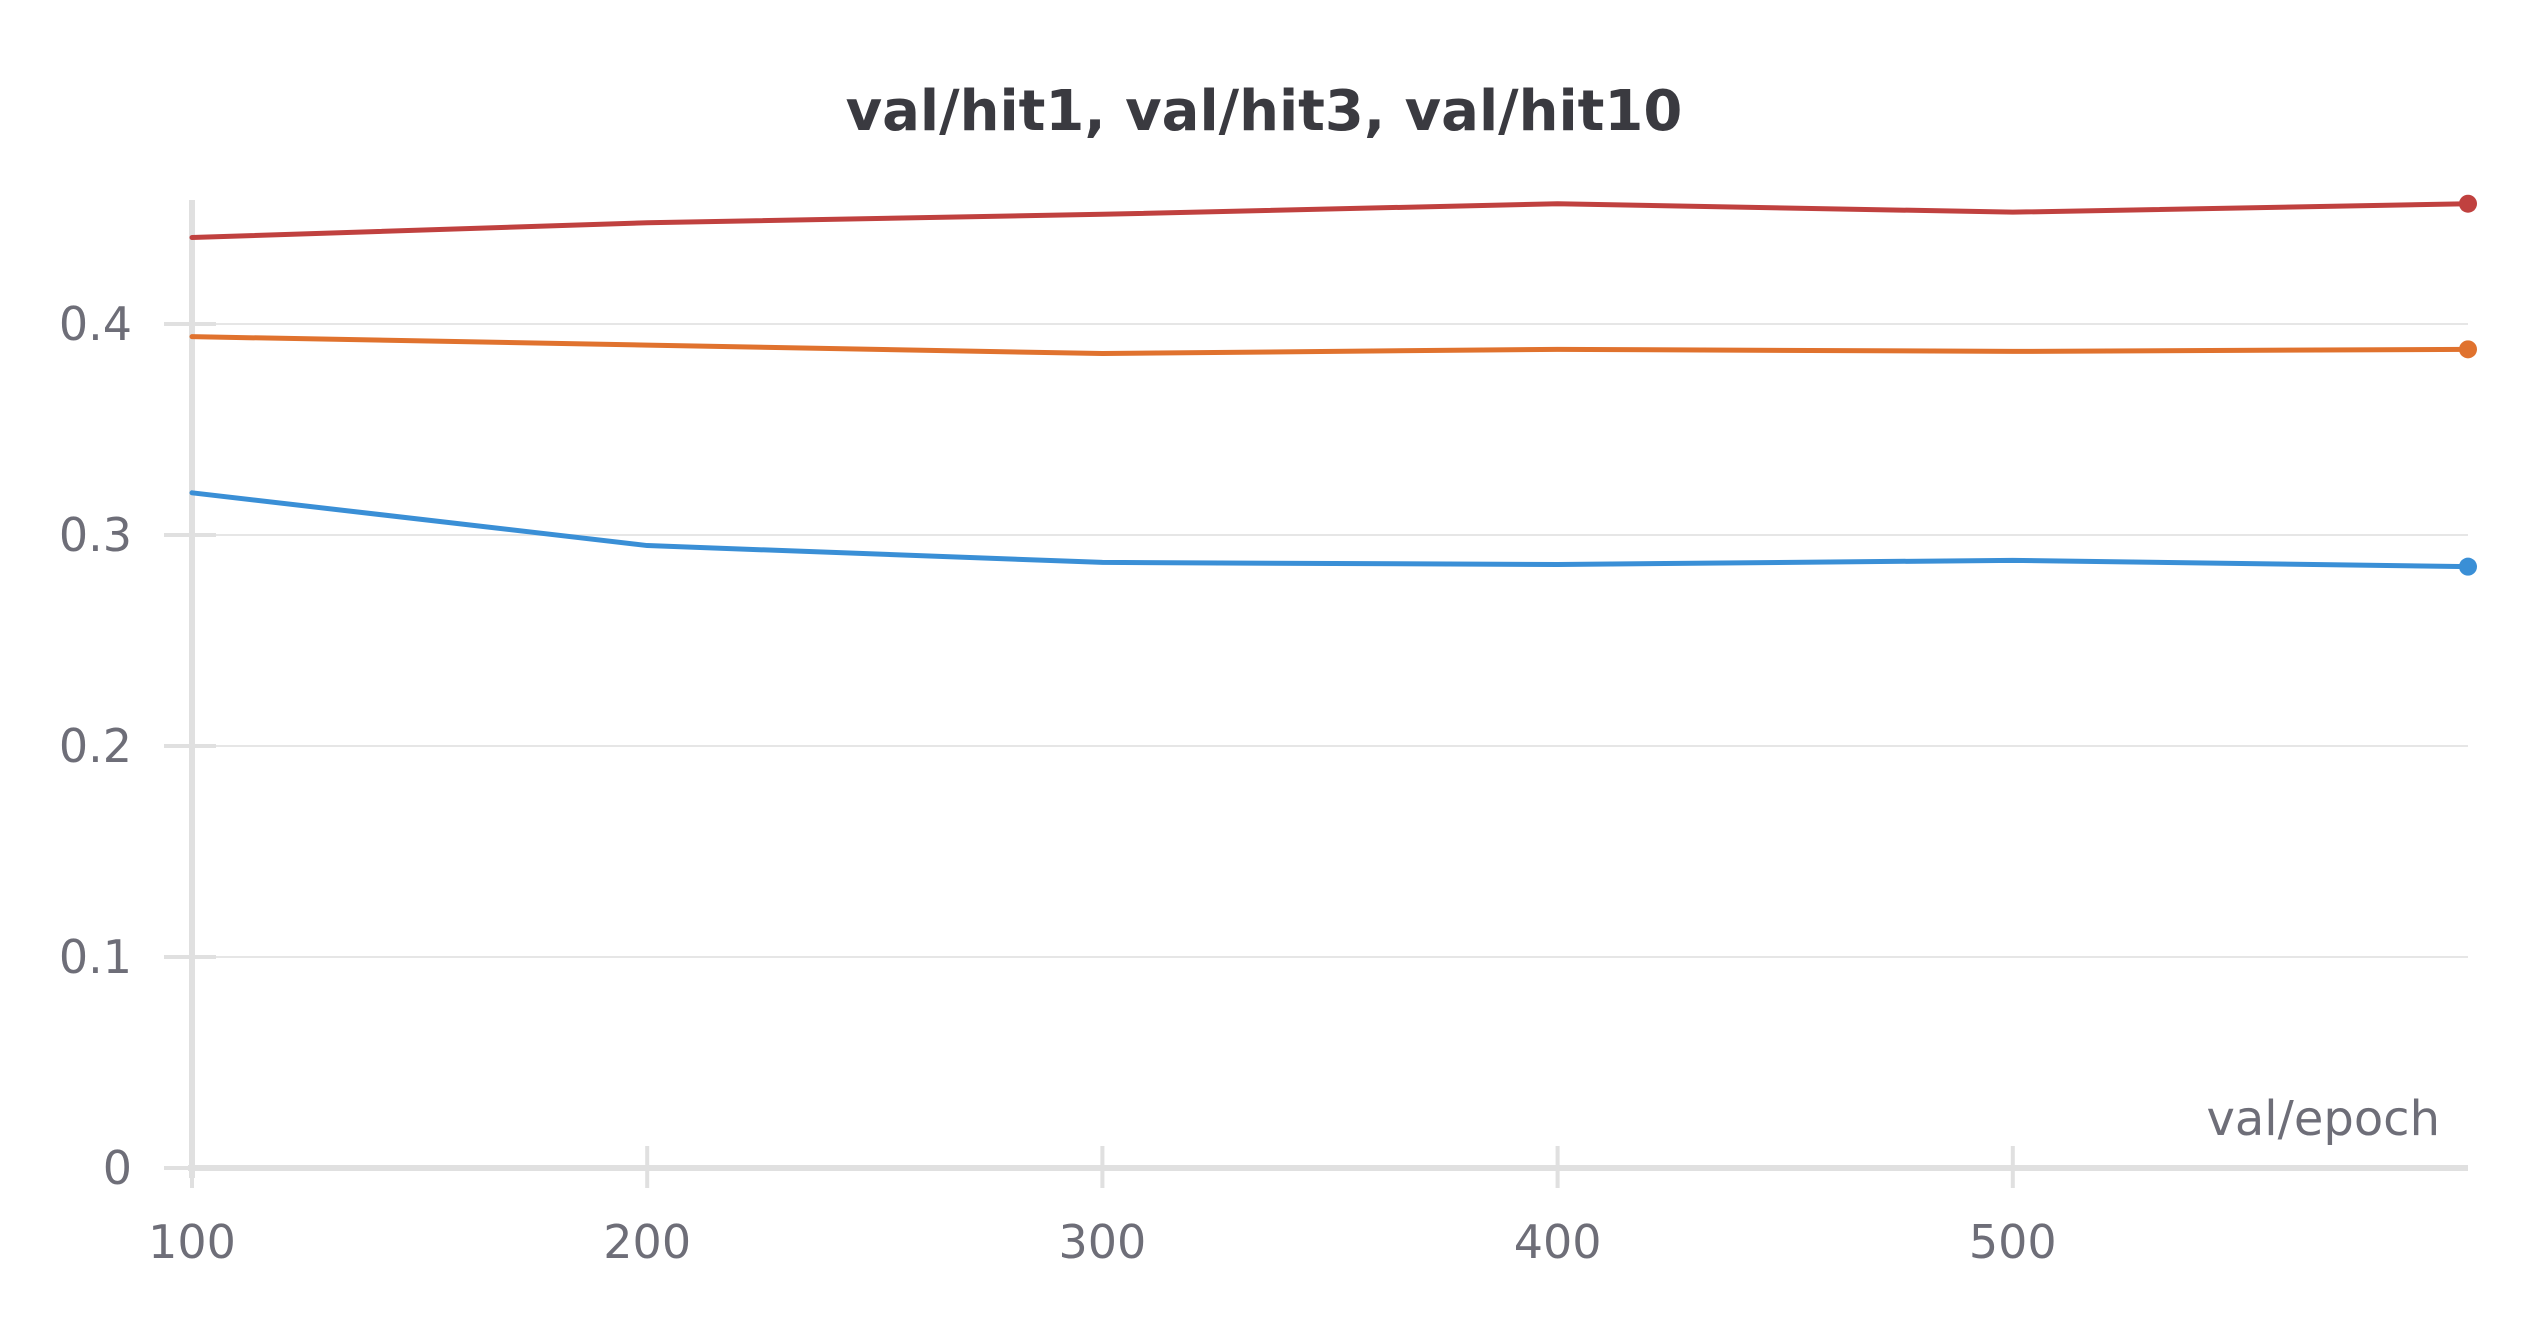 The height and width of the screenshot is (1328, 2528). What do you see at coordinates (192, 1242) in the screenshot?
I see `x-tick-label: 100` at bounding box center [192, 1242].